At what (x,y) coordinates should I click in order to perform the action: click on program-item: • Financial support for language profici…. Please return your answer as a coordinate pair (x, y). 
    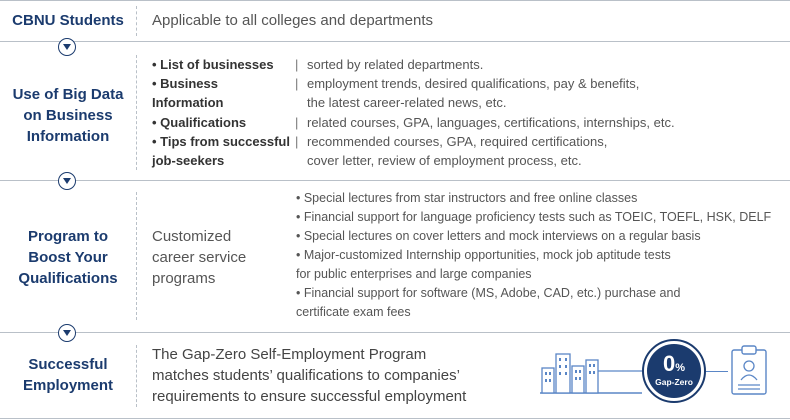
    Looking at the image, I should click on (534, 217).